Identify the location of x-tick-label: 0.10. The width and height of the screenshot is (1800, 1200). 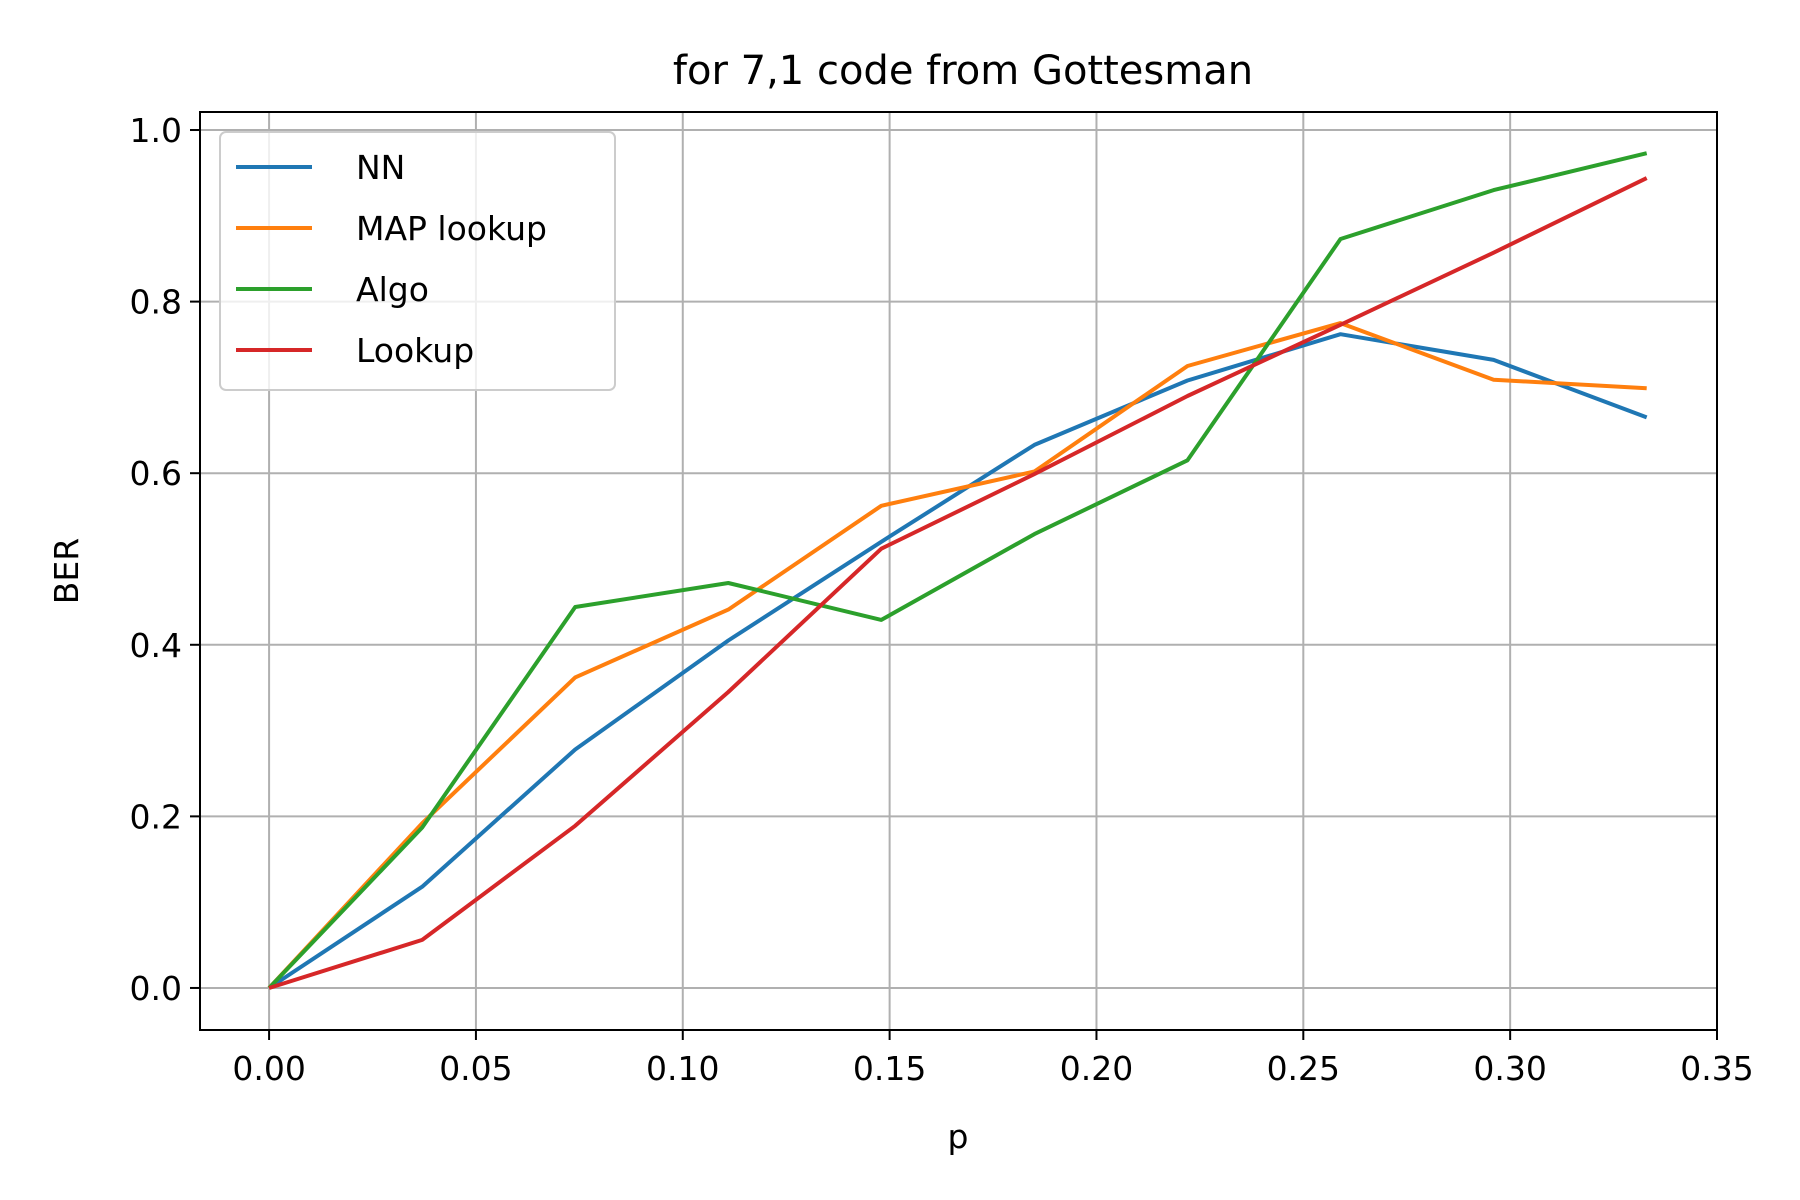
(682, 1068).